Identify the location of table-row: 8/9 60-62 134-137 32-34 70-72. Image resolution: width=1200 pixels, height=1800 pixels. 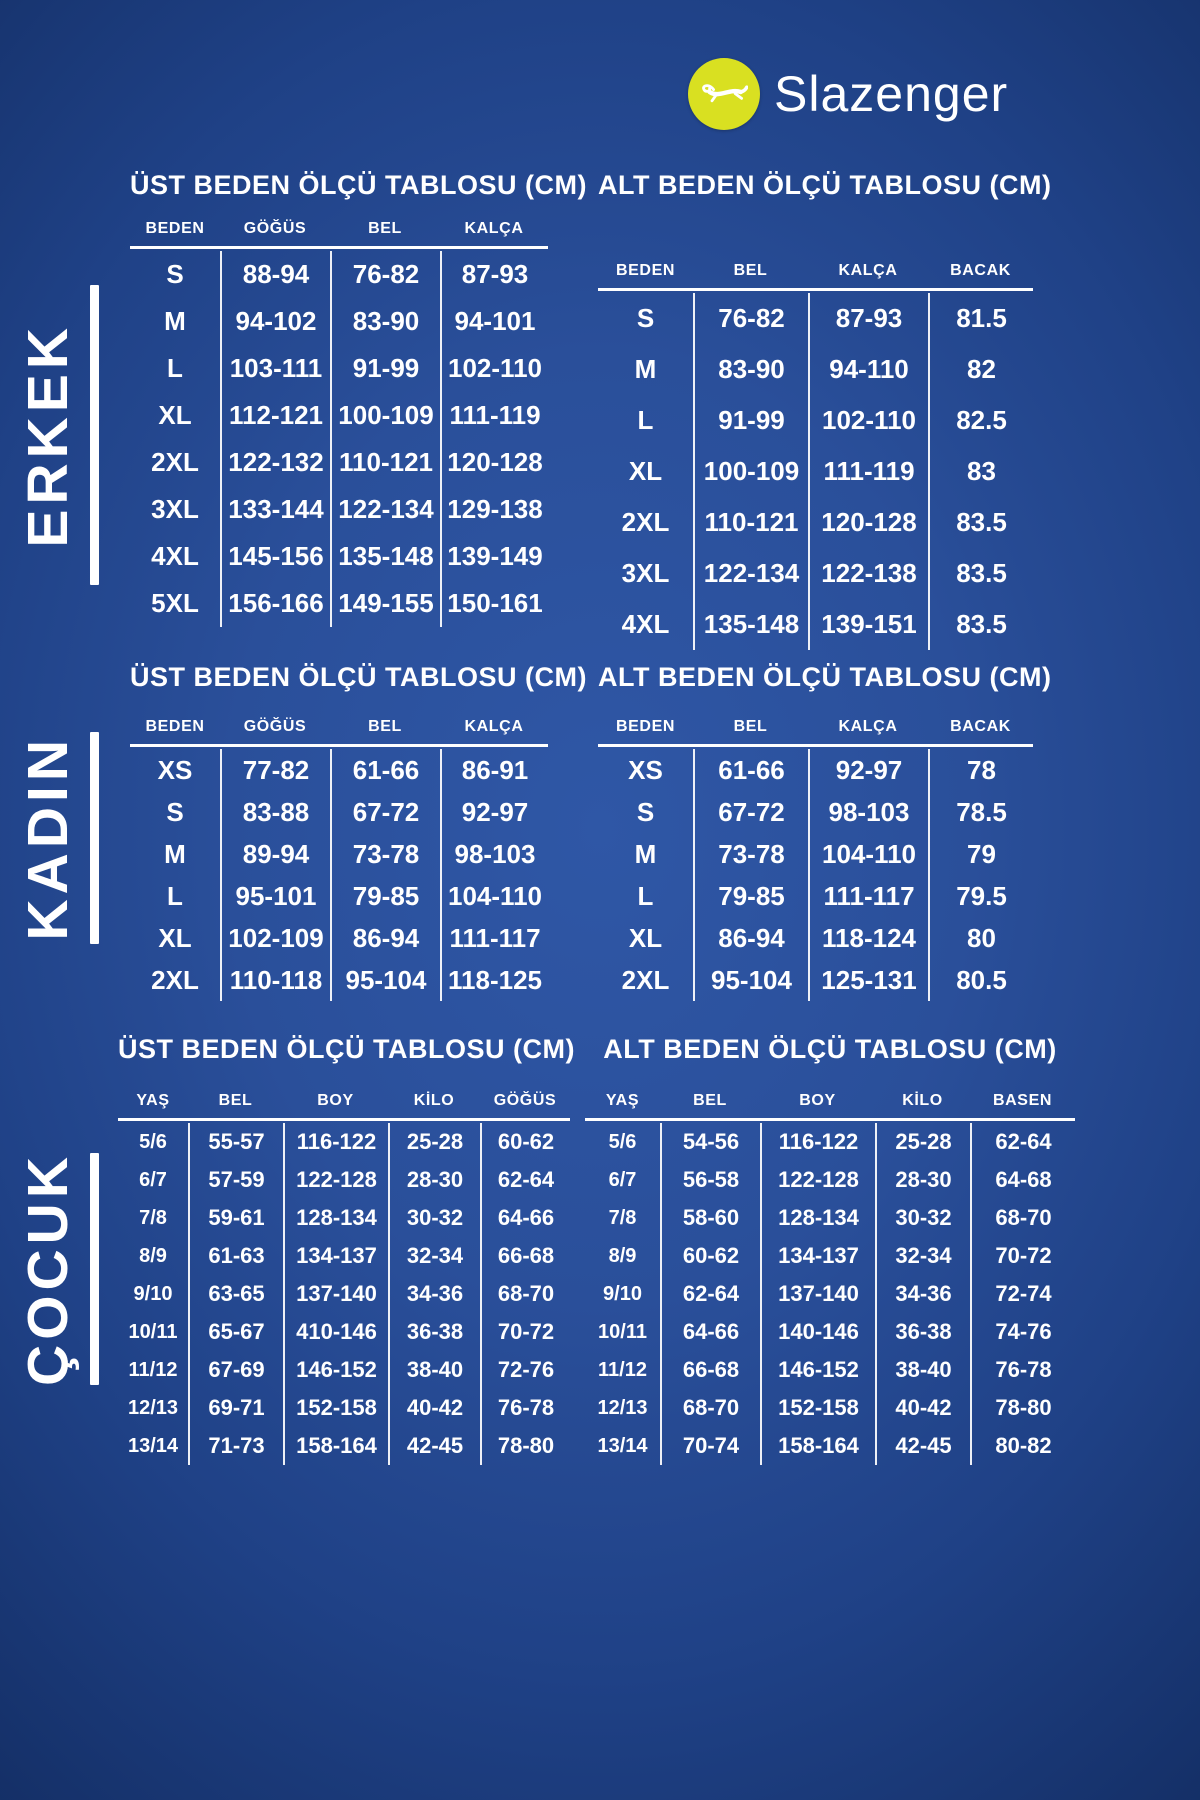
(830, 1256).